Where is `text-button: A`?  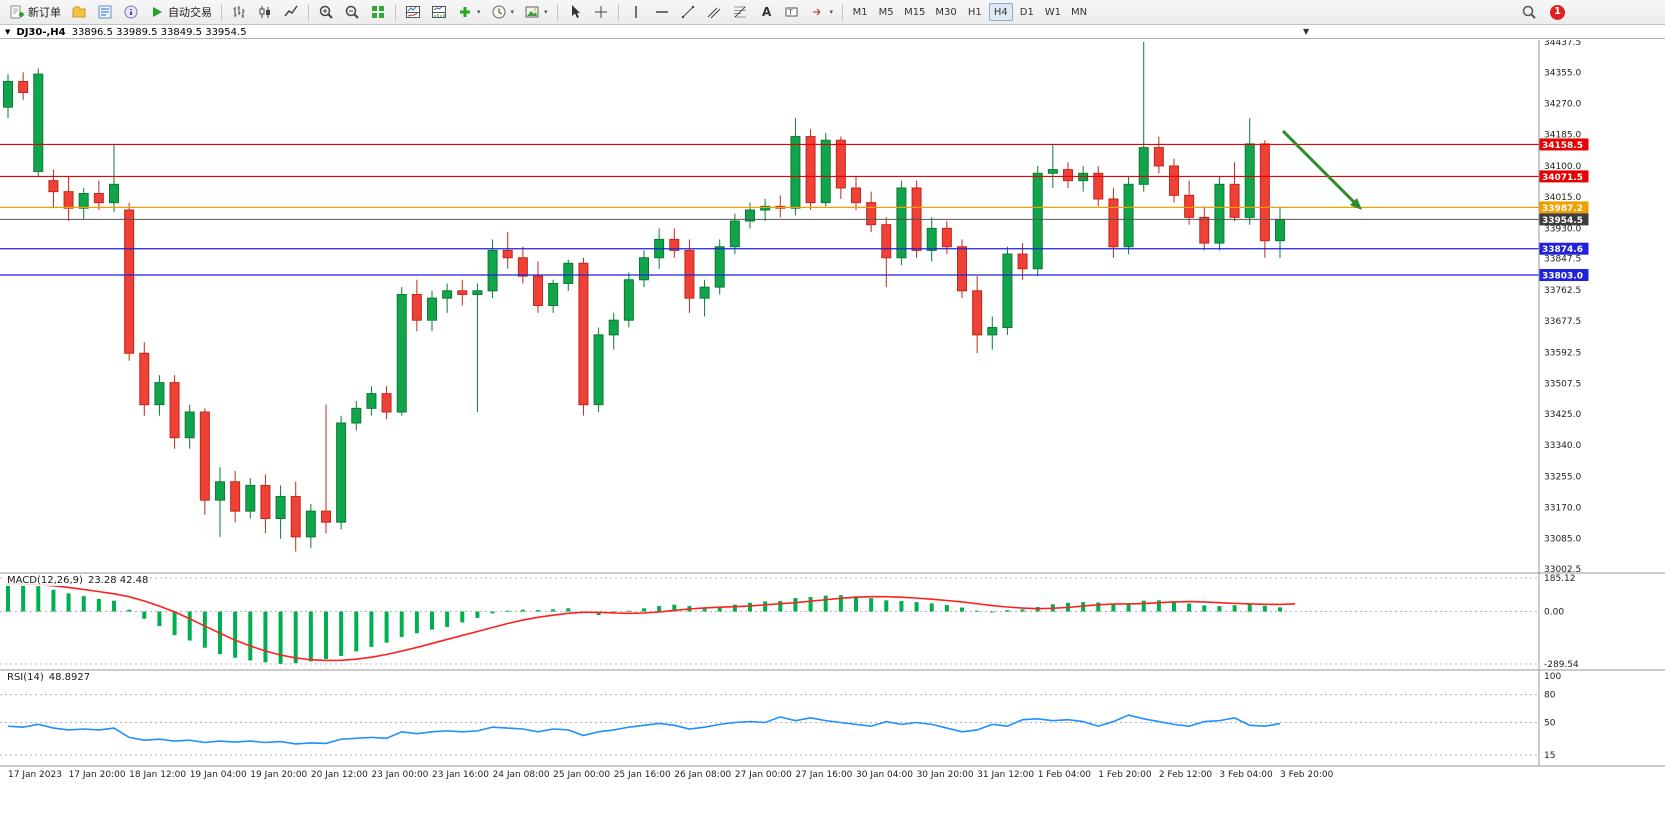
text-button: A is located at coordinates (766, 12).